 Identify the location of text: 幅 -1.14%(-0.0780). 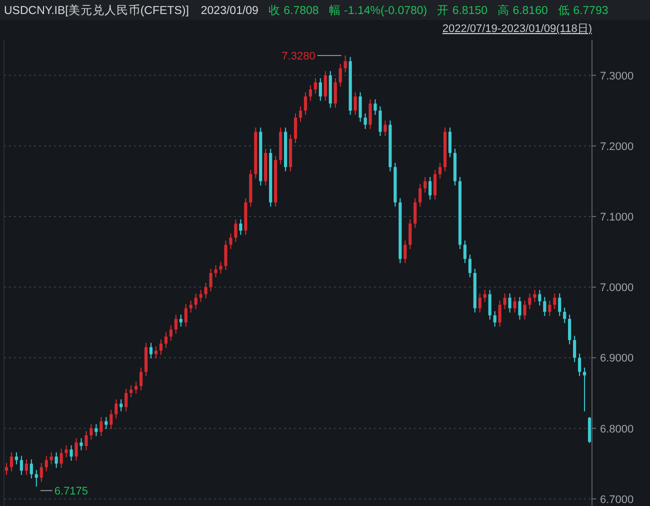
(378, 10).